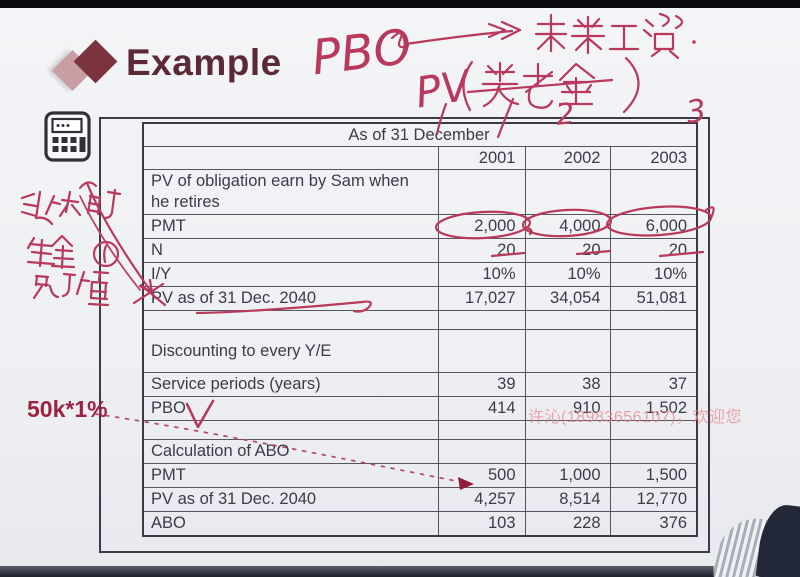 The height and width of the screenshot is (577, 800). What do you see at coordinates (481, 524) in the screenshot?
I see `row-value-cell: 103` at bounding box center [481, 524].